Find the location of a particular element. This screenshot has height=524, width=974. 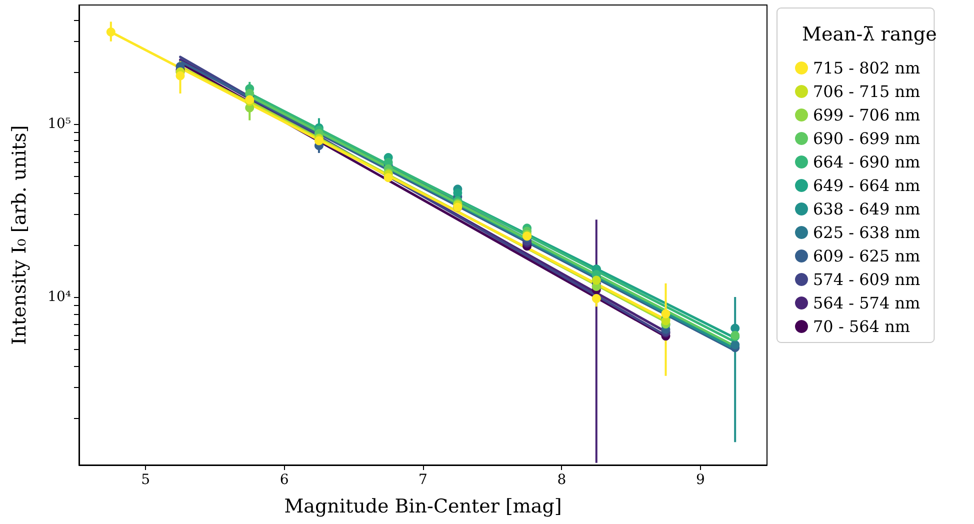

x-tick-label: 7 is located at coordinates (423, 480).